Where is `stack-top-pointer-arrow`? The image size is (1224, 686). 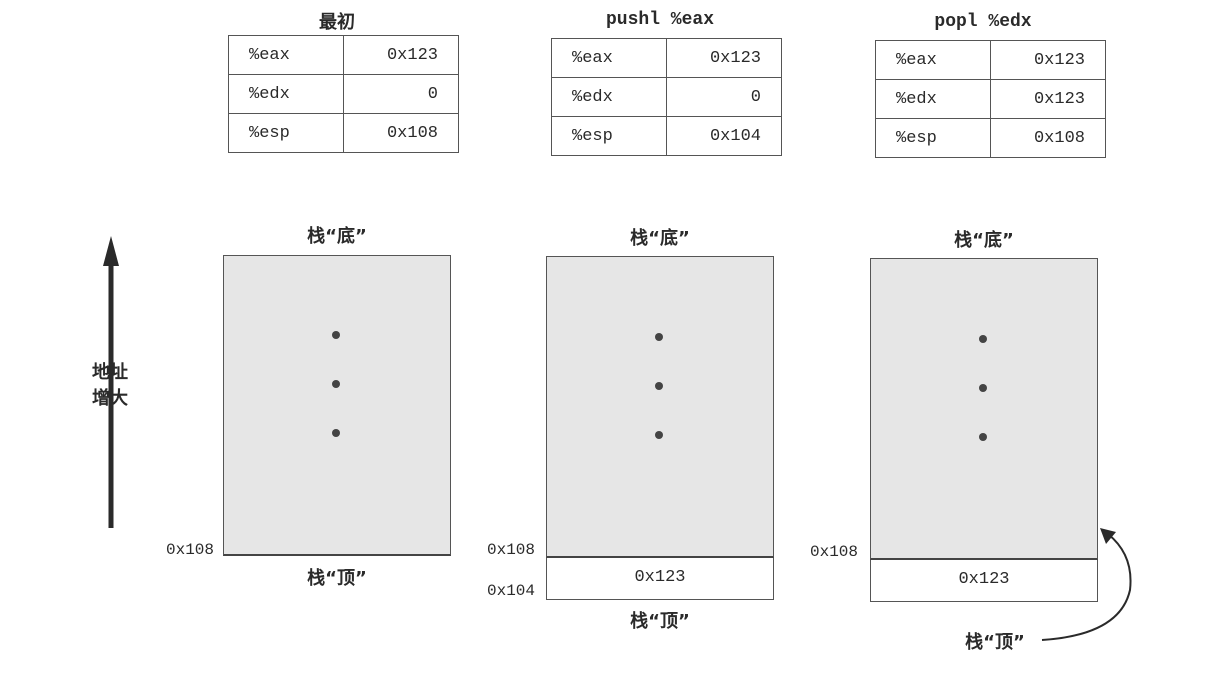 stack-top-pointer-arrow is located at coordinates (1086, 584).